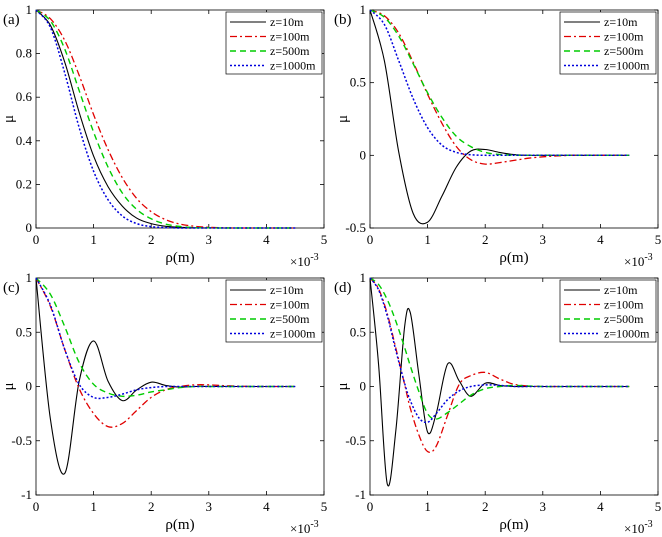 The image size is (662, 537). What do you see at coordinates (24, 53) in the screenshot?
I see `y-tick-label: 0.8` at bounding box center [24, 53].